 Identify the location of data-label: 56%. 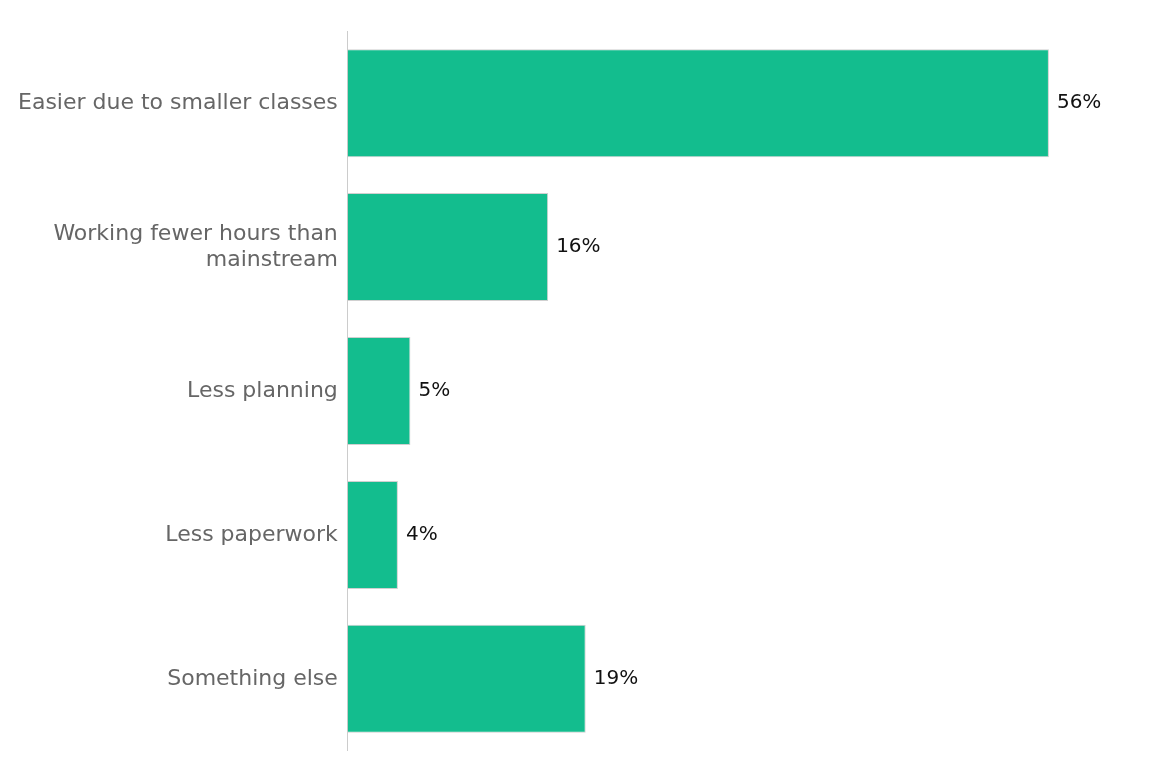
(1079, 101).